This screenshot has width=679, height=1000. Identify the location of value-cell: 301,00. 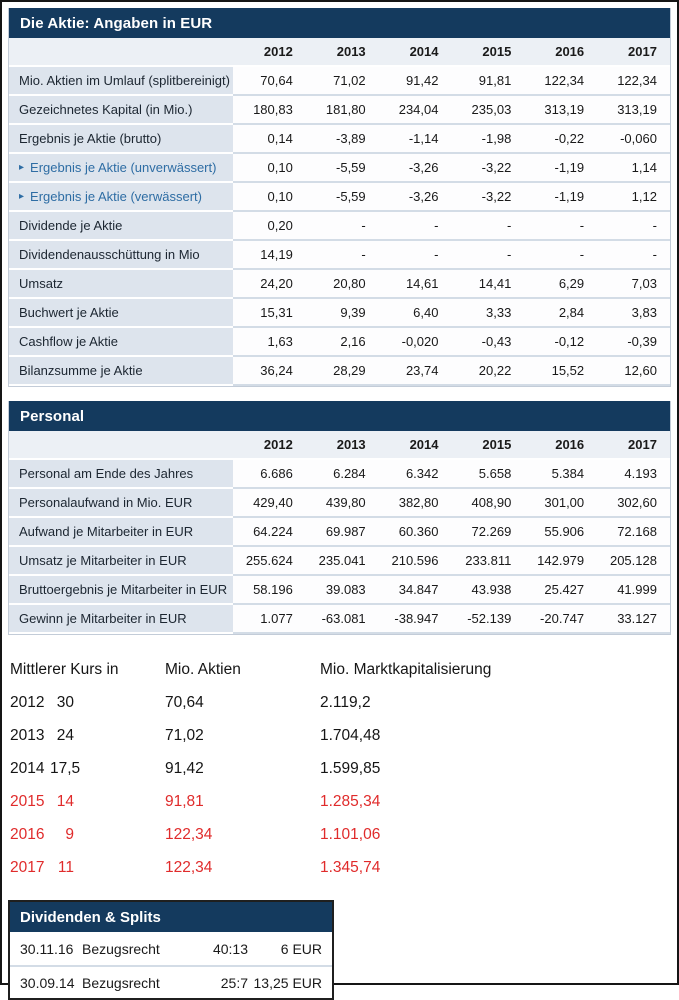
(564, 502).